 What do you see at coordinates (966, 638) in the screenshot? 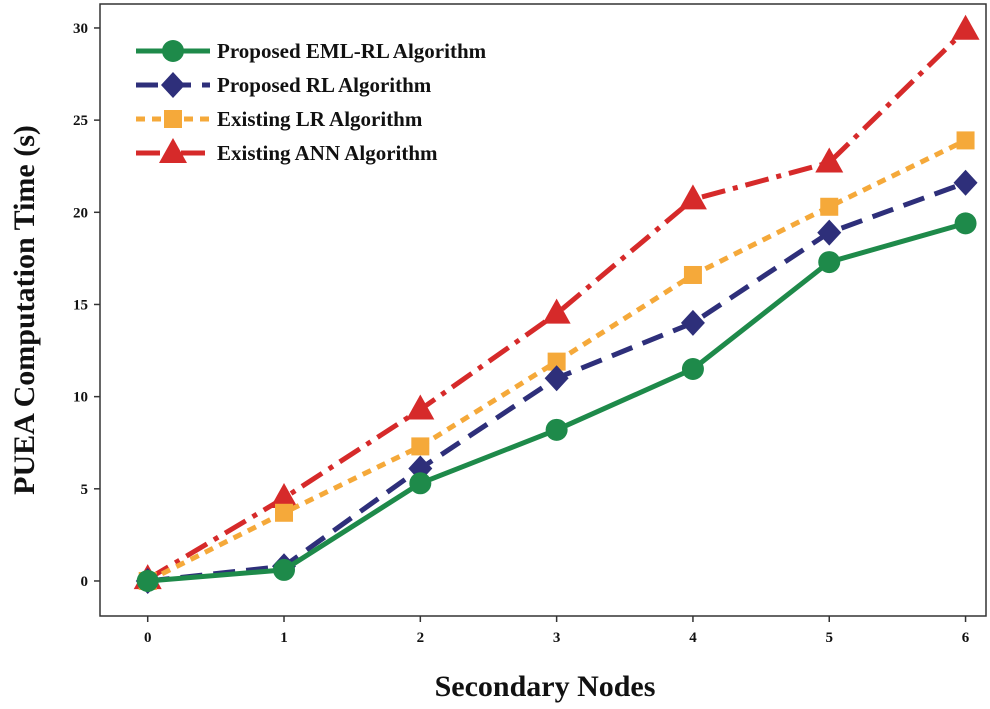
I see `x-tick-label: 6` at bounding box center [966, 638].